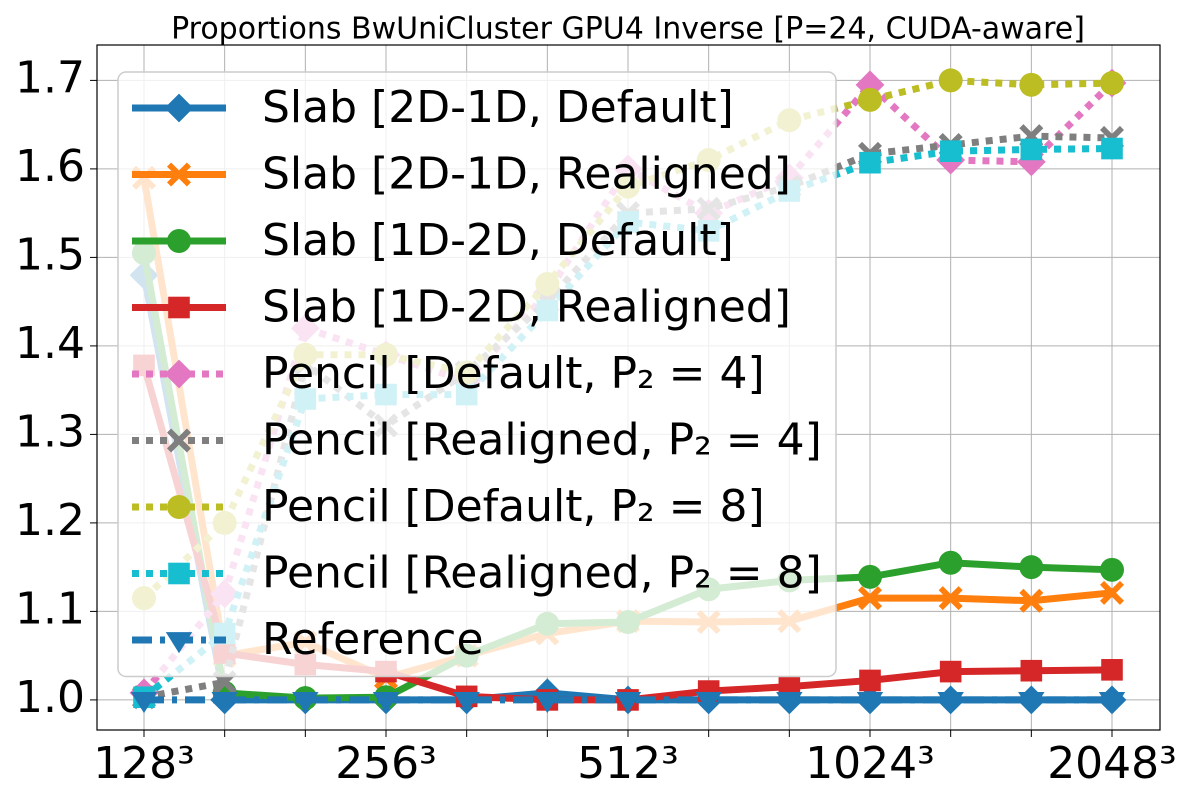  Describe the element at coordinates (1112, 763) in the screenshot. I see `x-tick-label: 2048³` at that location.